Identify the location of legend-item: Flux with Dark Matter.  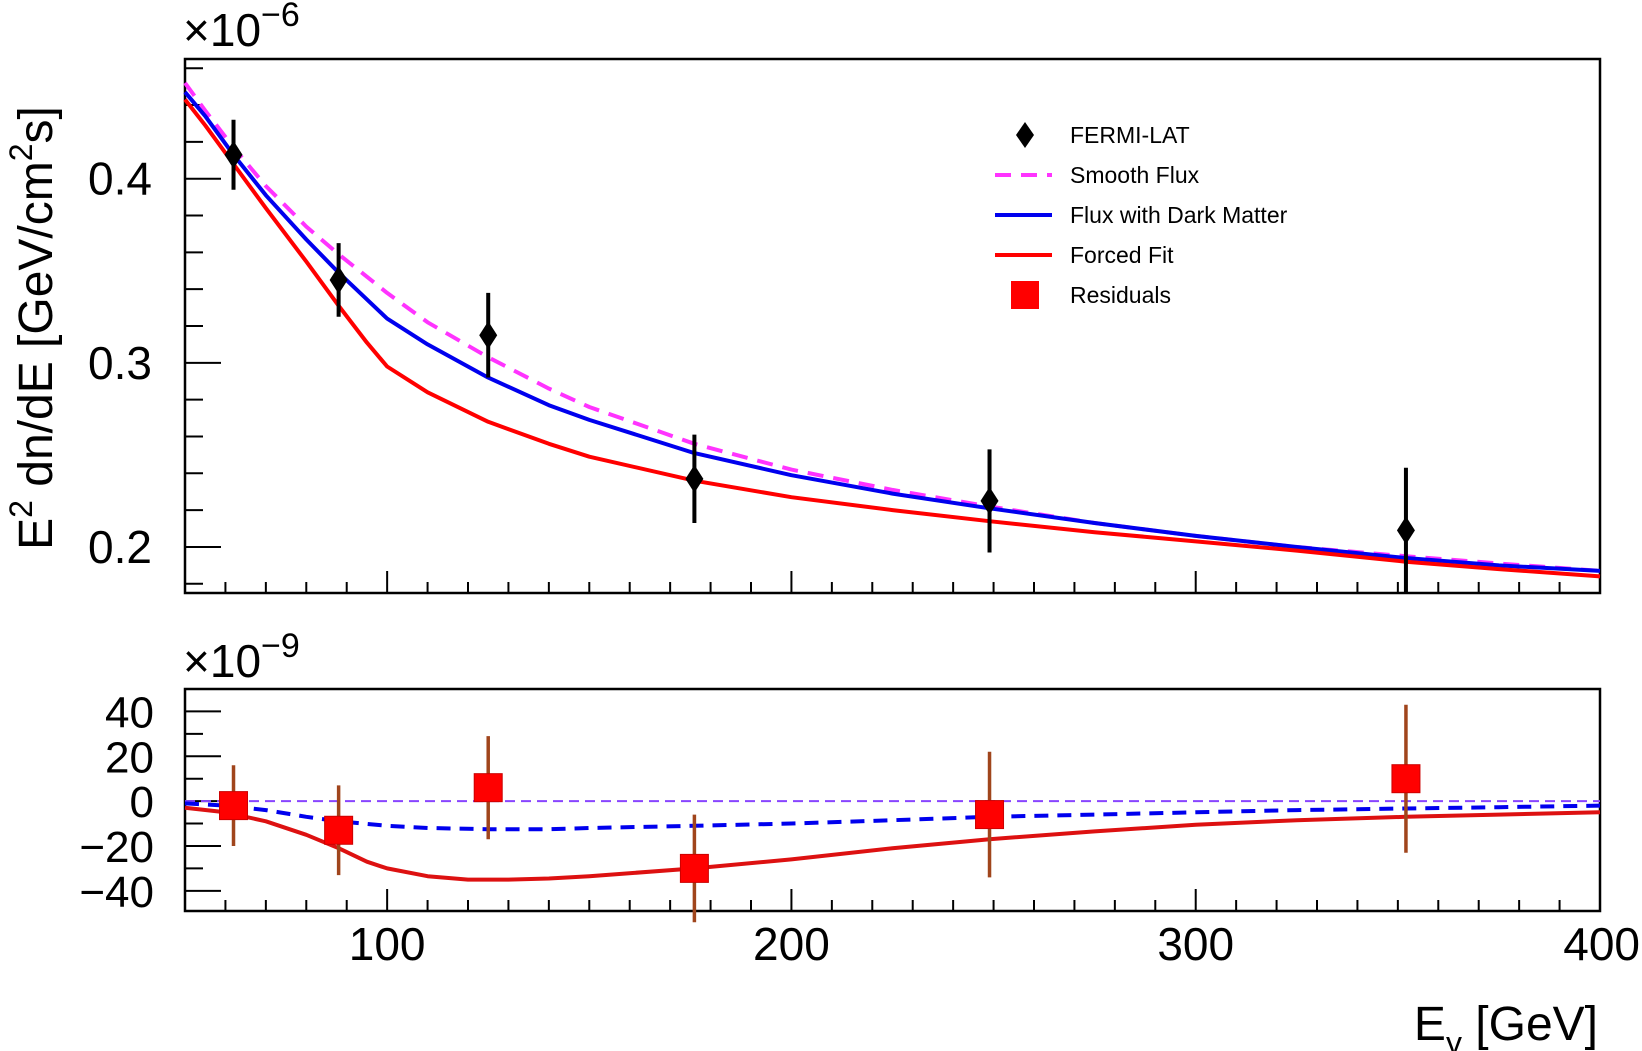
(1141, 215).